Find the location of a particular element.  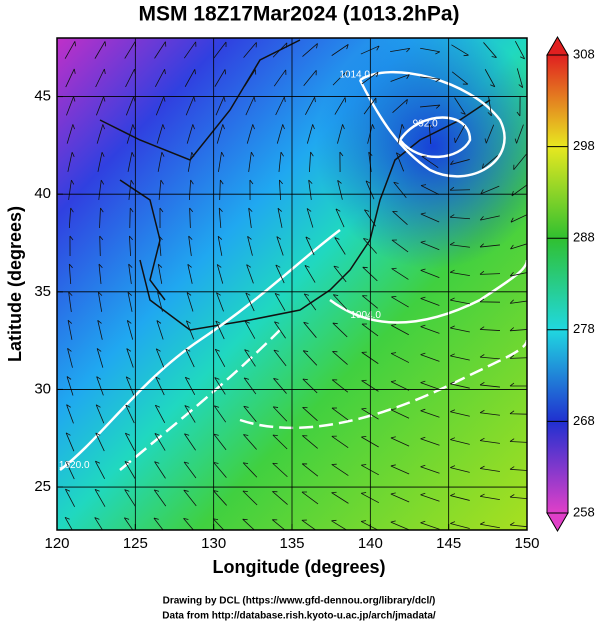

contour-label: 992.0 is located at coordinates (425, 124).